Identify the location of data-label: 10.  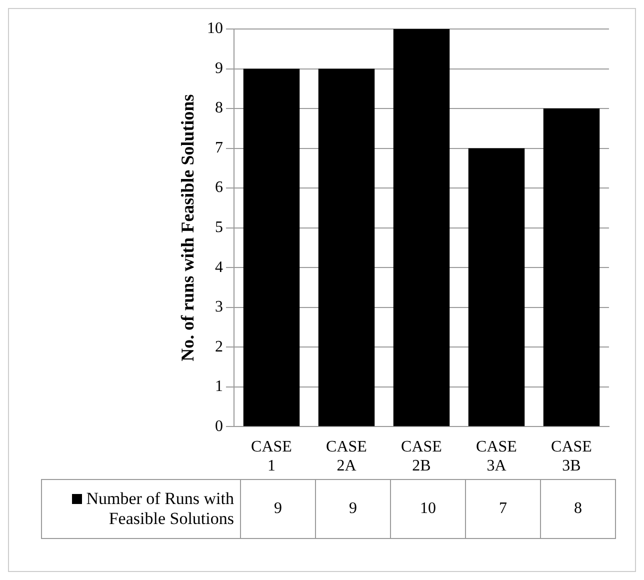
(428, 509).